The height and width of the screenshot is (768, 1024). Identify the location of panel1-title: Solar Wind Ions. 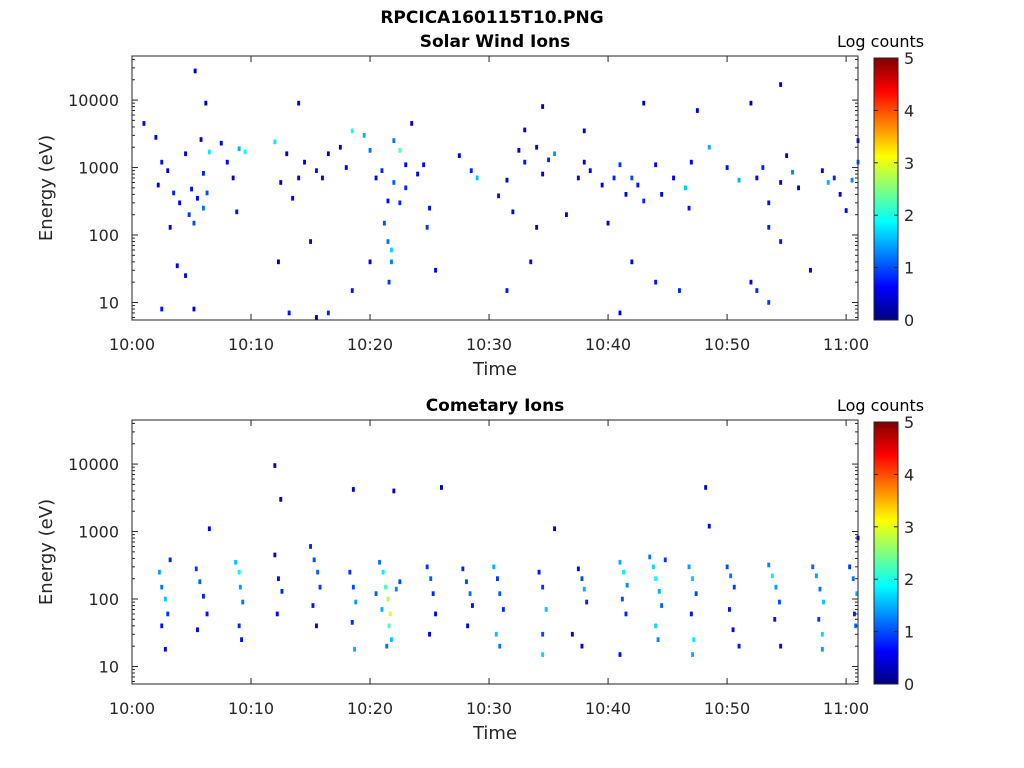
(495, 42).